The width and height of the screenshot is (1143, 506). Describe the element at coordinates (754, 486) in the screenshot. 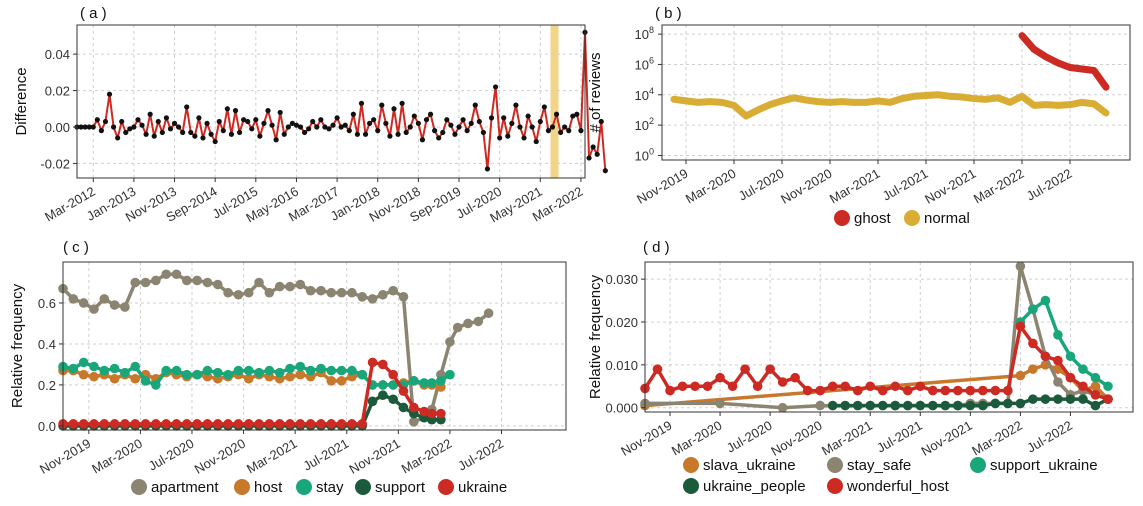

I see `legend-label-ukraine_people: ukraine_people` at that location.